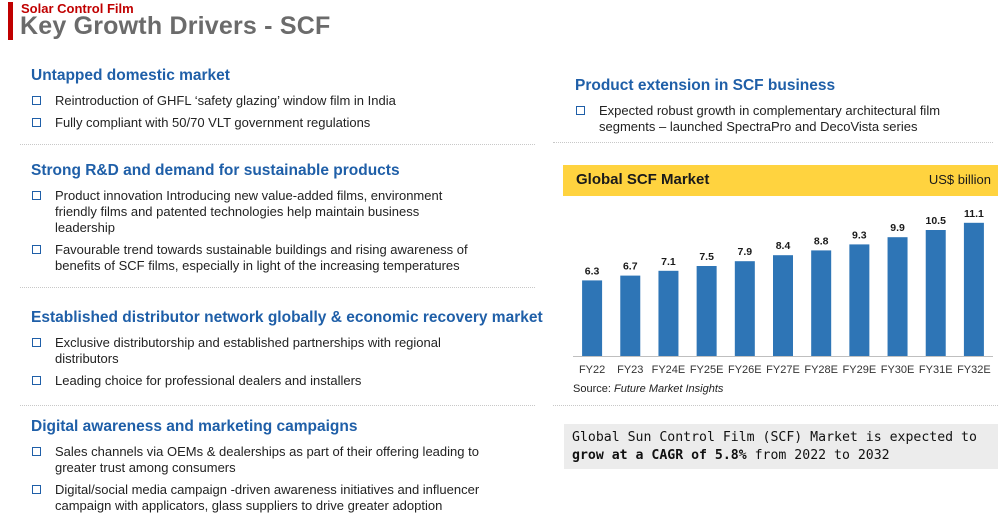  Describe the element at coordinates (592, 389) in the screenshot. I see `source-label: Source:` at that location.